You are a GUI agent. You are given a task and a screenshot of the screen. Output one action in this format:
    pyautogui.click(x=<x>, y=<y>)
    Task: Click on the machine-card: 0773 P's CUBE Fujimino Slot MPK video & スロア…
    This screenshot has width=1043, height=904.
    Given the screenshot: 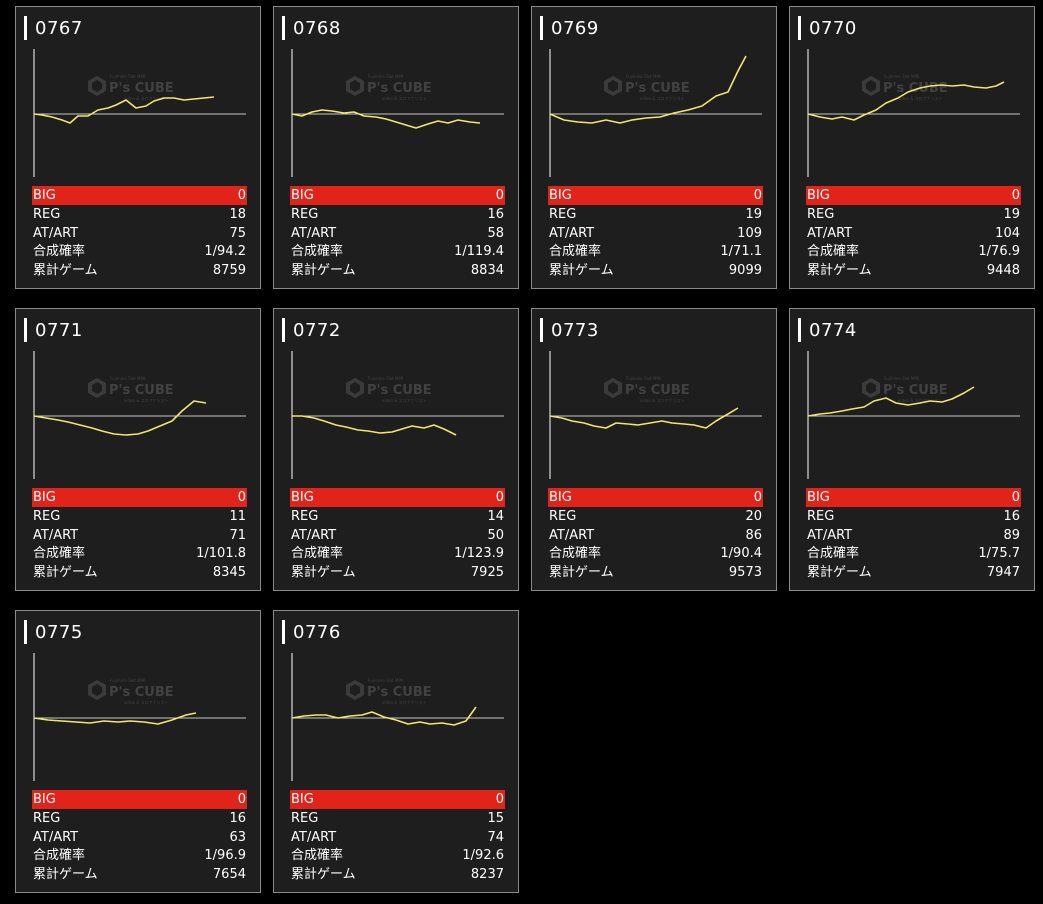 What is the action you would take?
    pyautogui.click(x=654, y=449)
    